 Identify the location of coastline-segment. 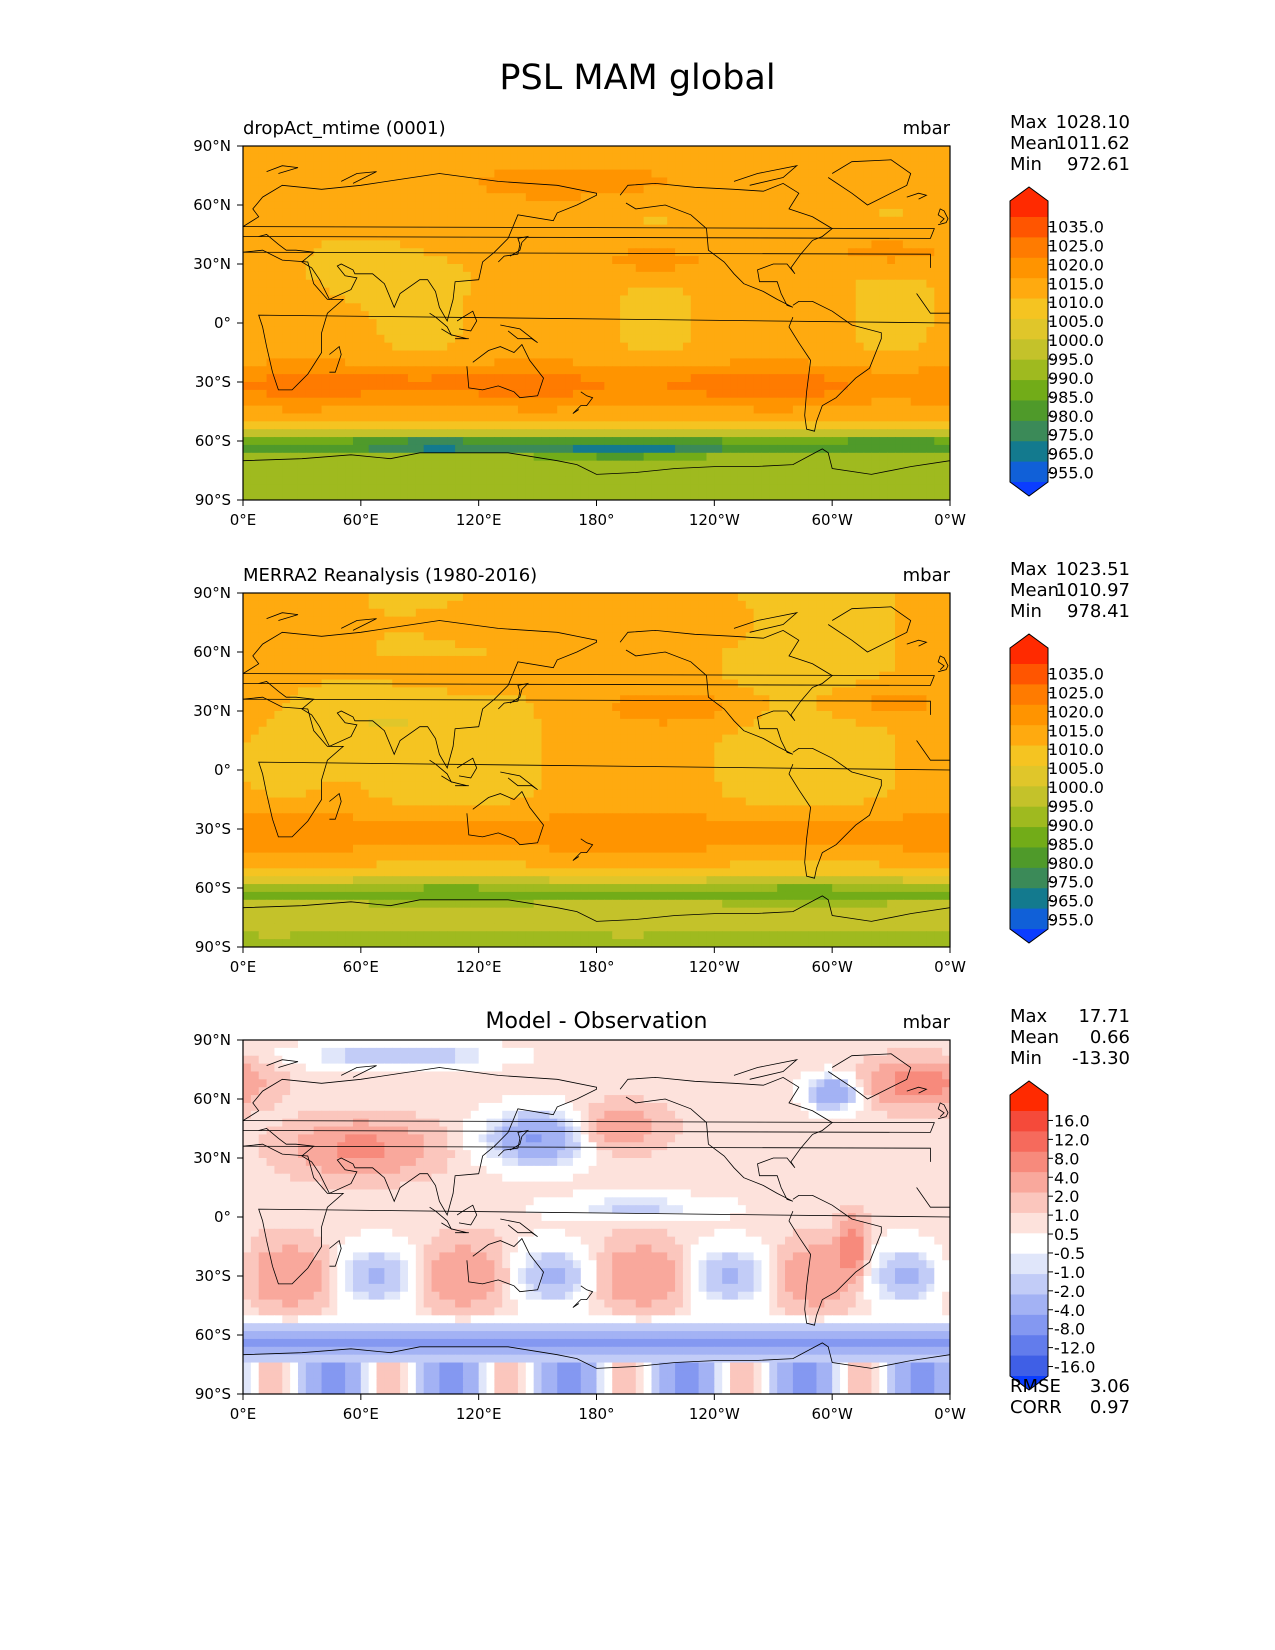
(596, 461).